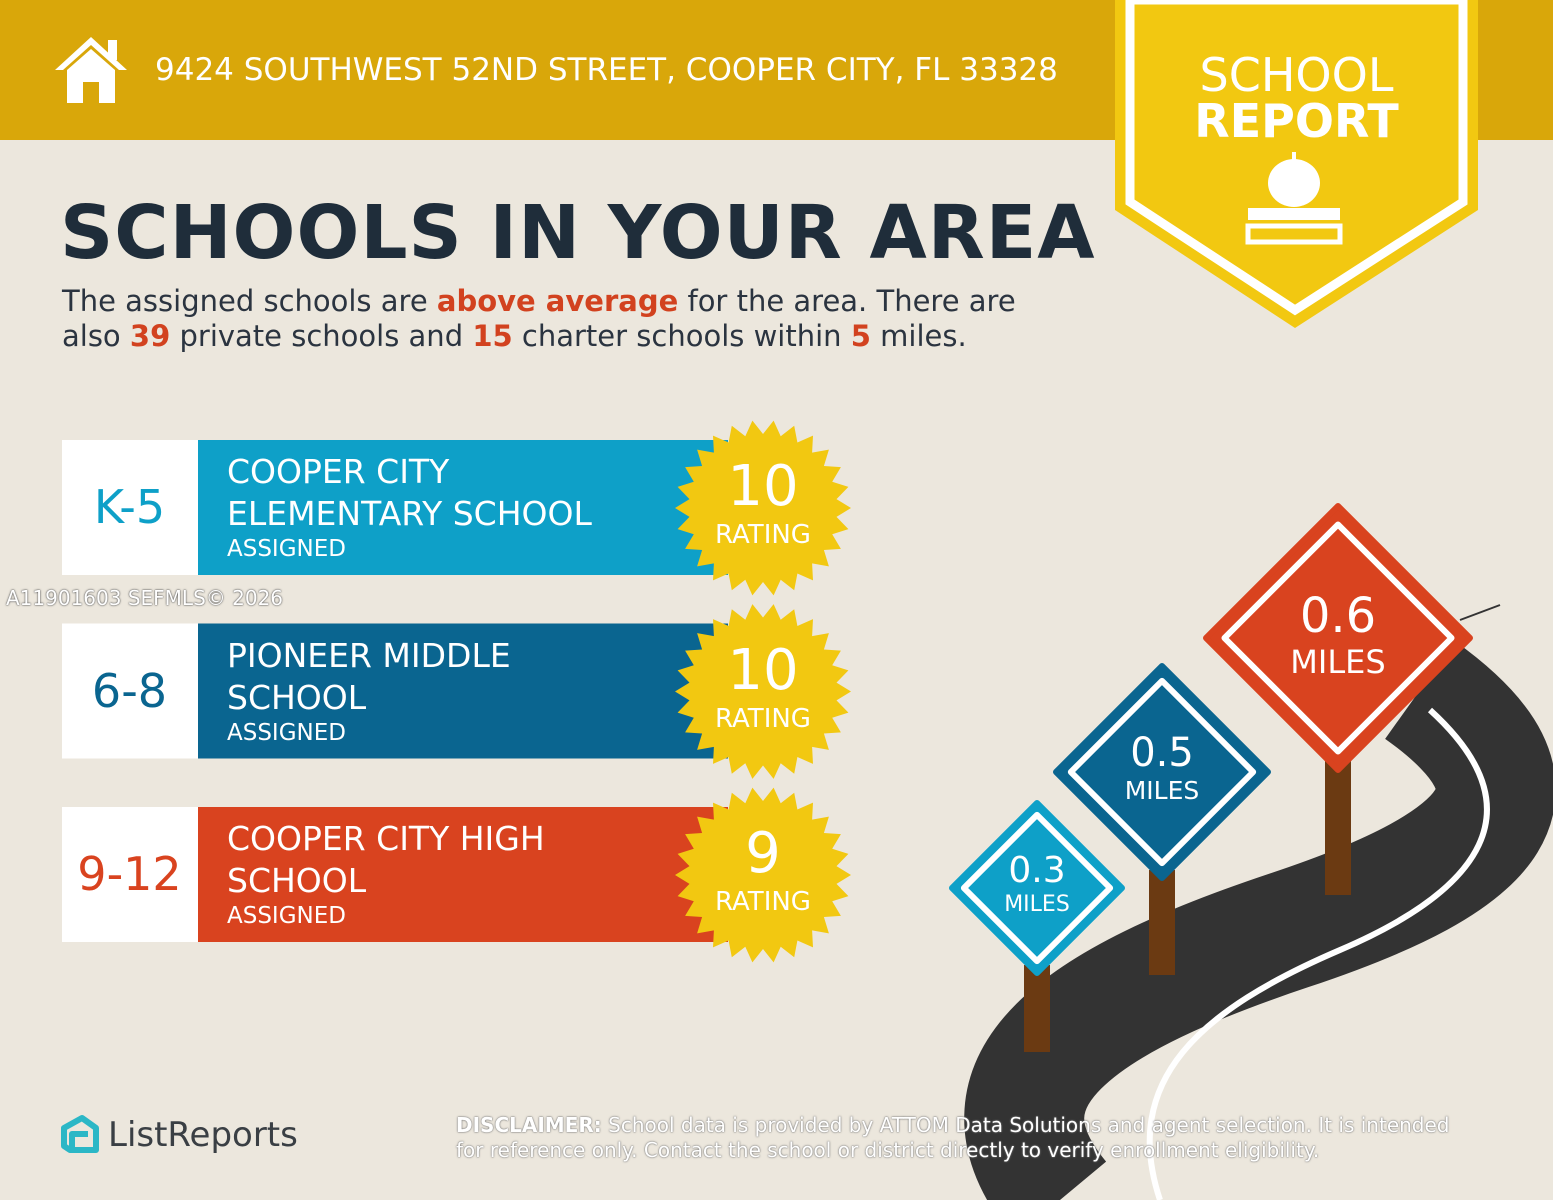 The width and height of the screenshot is (1553, 1200). Describe the element at coordinates (860, 336) in the screenshot. I see `intro-highlight: 5` at that location.